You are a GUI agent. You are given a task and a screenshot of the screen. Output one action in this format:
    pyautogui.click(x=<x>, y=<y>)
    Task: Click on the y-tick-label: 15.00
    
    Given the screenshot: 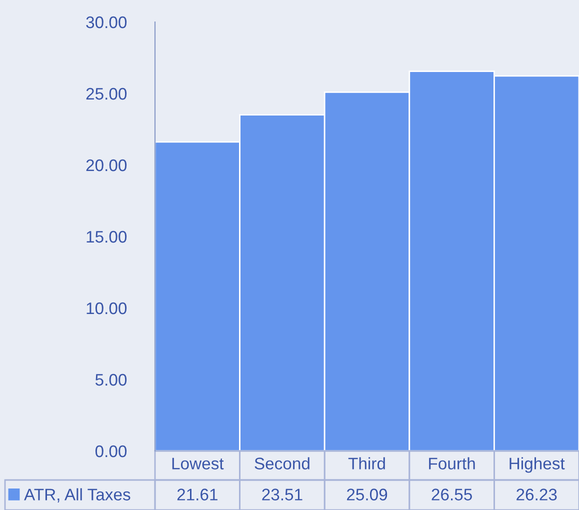 What is the action you would take?
    pyautogui.click(x=106, y=236)
    